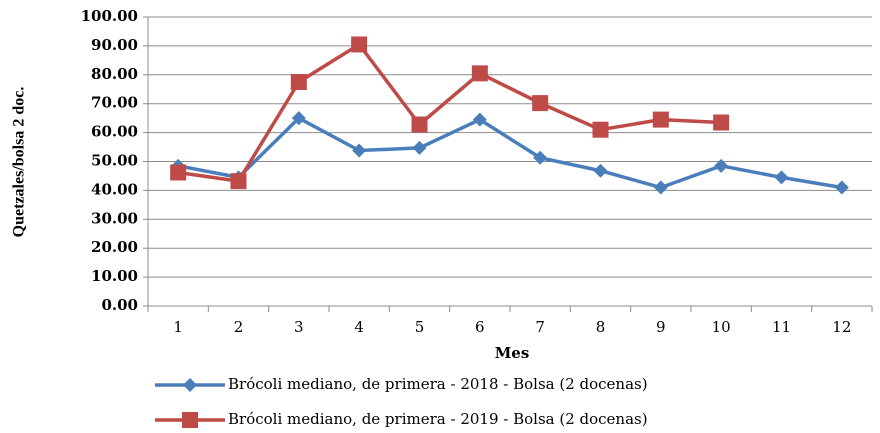  I want to click on y-tick-label: 90.00, so click(114, 45).